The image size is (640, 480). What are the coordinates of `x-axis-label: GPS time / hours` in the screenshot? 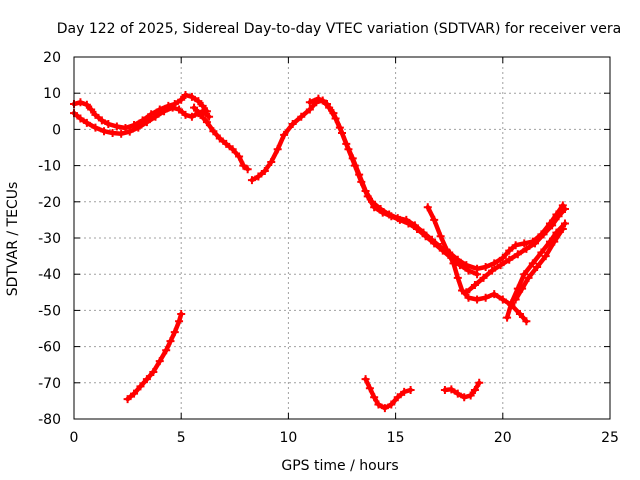 It's located at (339, 466).